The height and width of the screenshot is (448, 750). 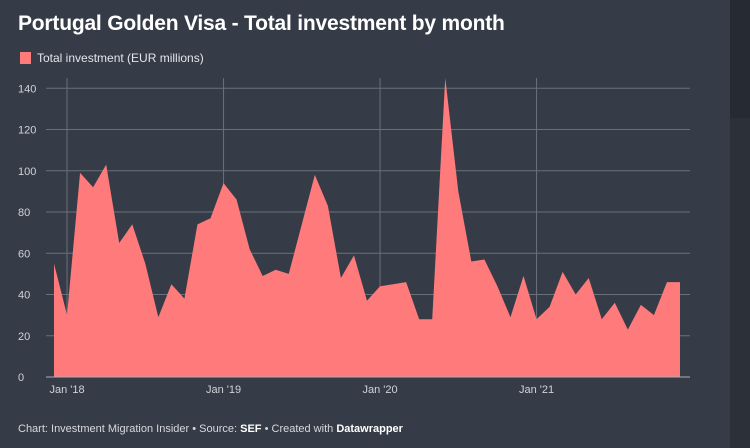 What do you see at coordinates (27, 131) in the screenshot?
I see `y-tick-label: 120` at bounding box center [27, 131].